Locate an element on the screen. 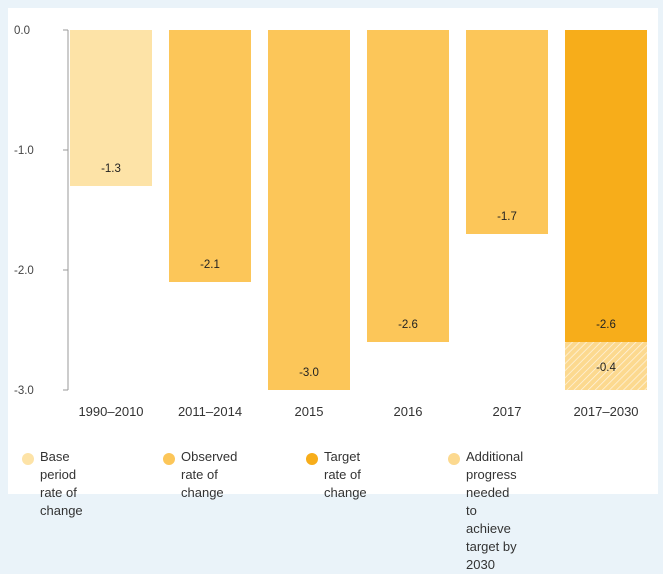  data-label-additional: -0.4 is located at coordinates (606, 368).